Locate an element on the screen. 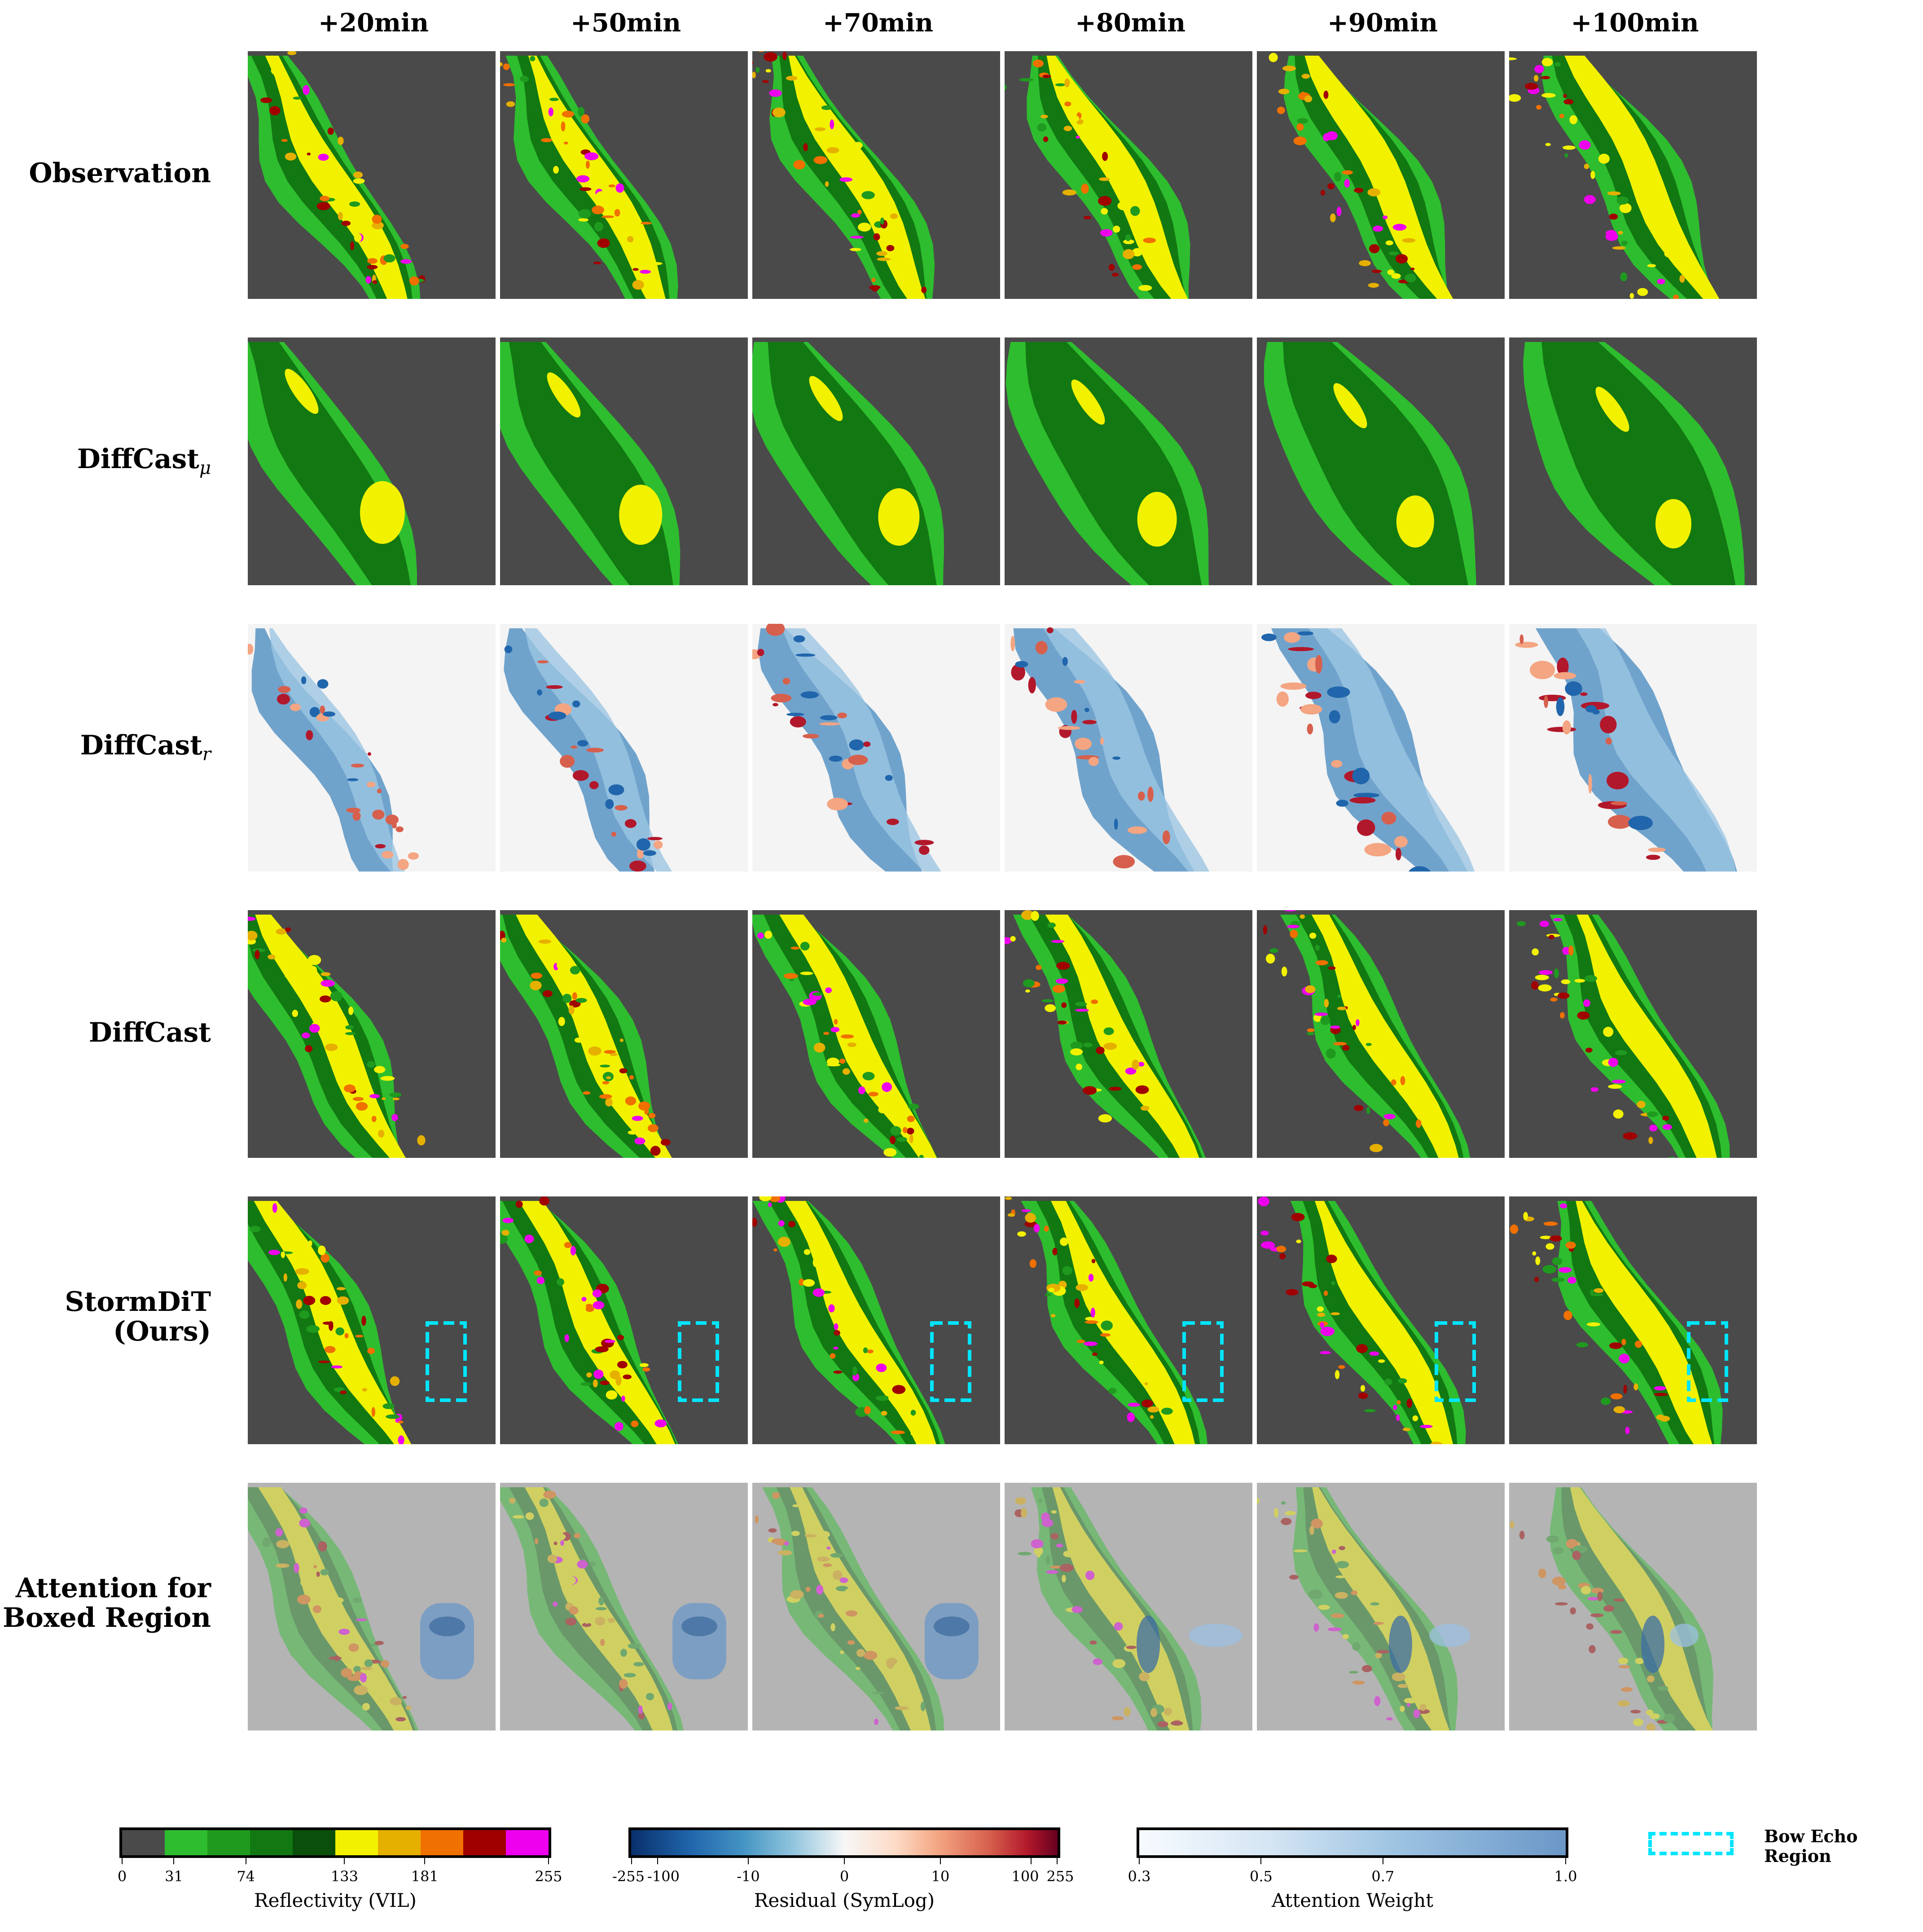 The width and height of the screenshot is (1923, 1932). reflectivity-tick-label: 181 is located at coordinates (425, 1876).